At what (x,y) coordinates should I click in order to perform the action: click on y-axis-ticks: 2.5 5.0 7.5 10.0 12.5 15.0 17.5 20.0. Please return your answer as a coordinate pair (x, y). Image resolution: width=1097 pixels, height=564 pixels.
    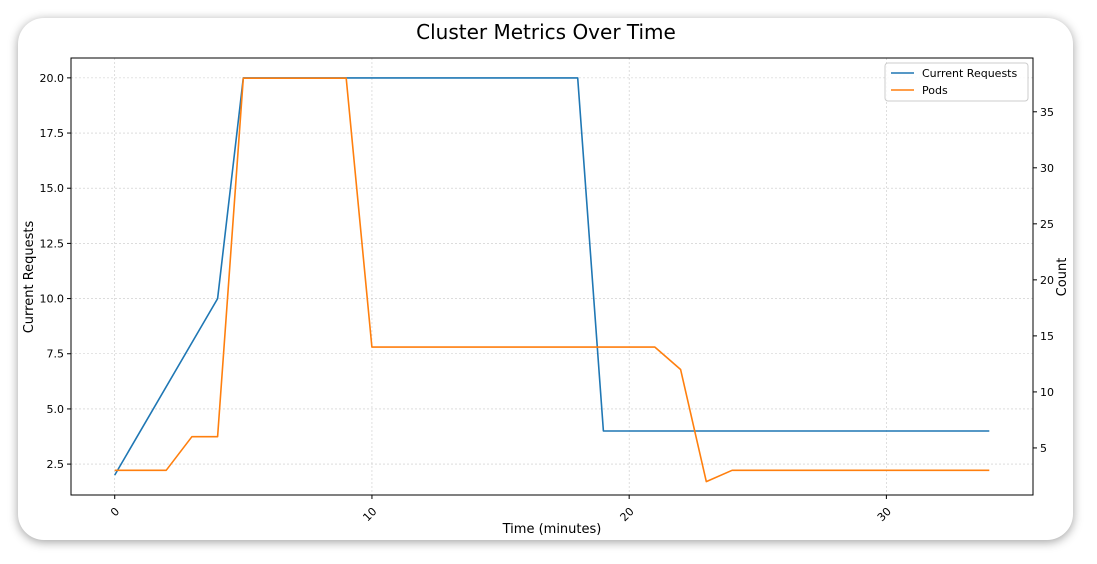
    Looking at the image, I should click on (55, 271).